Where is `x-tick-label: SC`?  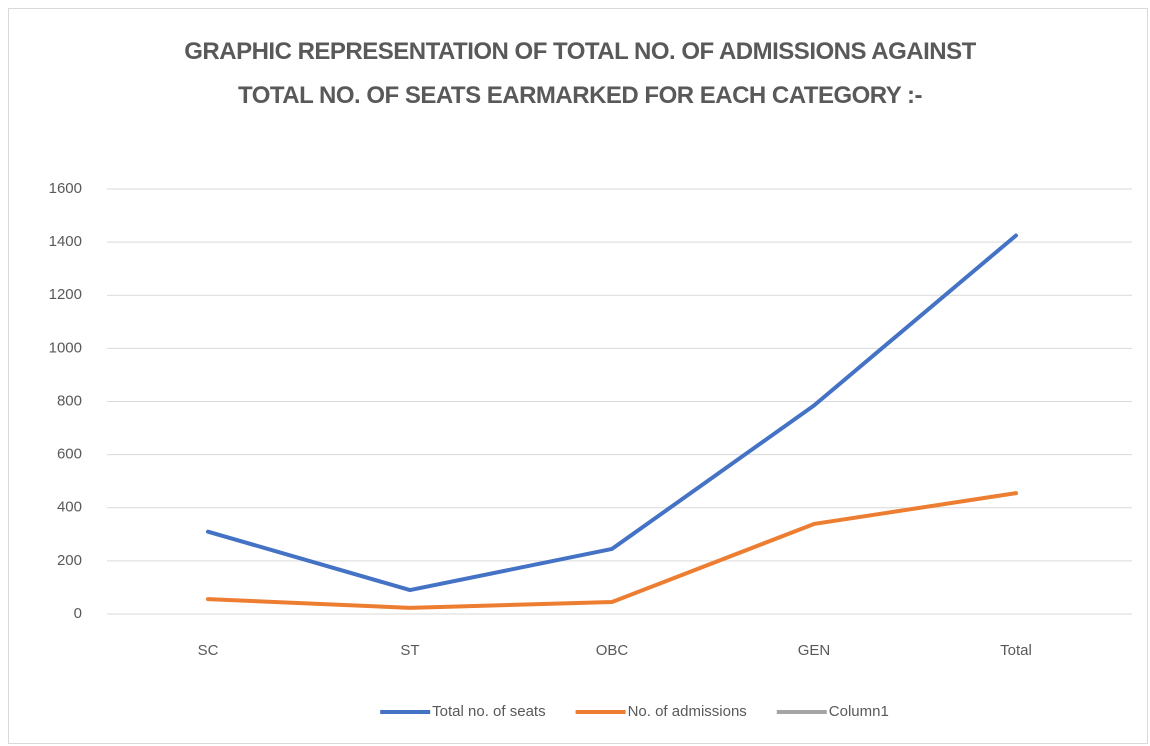 x-tick-label: SC is located at coordinates (208, 650).